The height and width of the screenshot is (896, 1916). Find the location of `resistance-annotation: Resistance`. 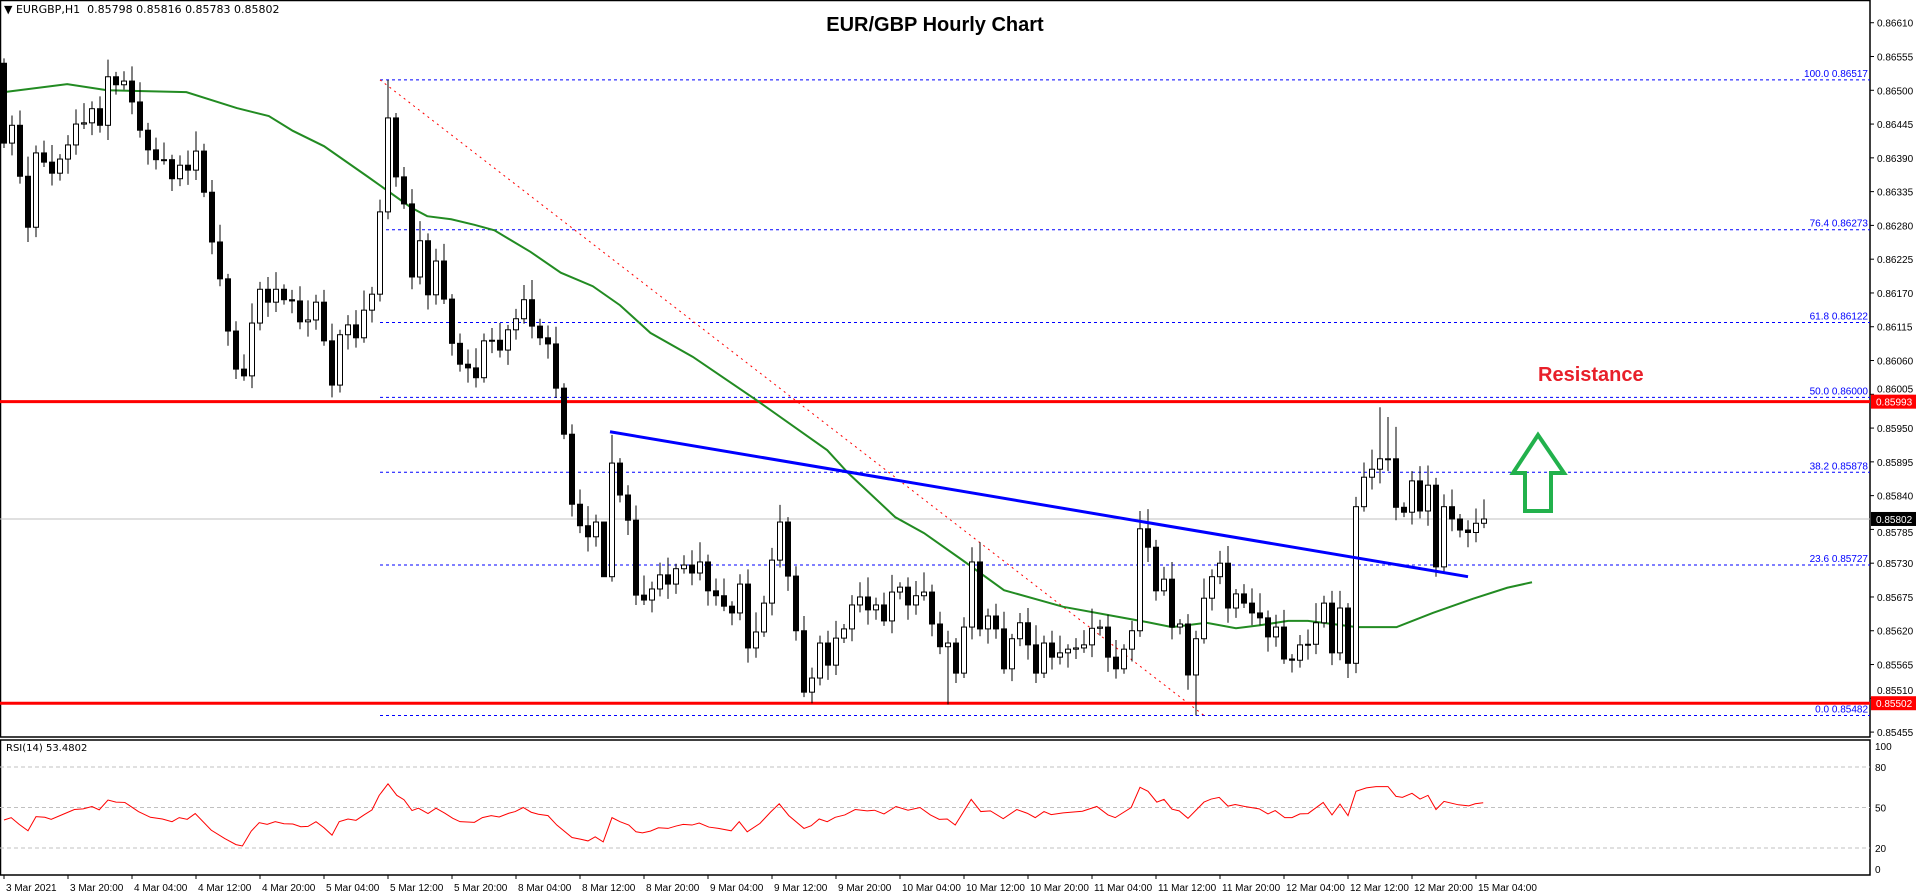

resistance-annotation: Resistance is located at coordinates (1591, 375).